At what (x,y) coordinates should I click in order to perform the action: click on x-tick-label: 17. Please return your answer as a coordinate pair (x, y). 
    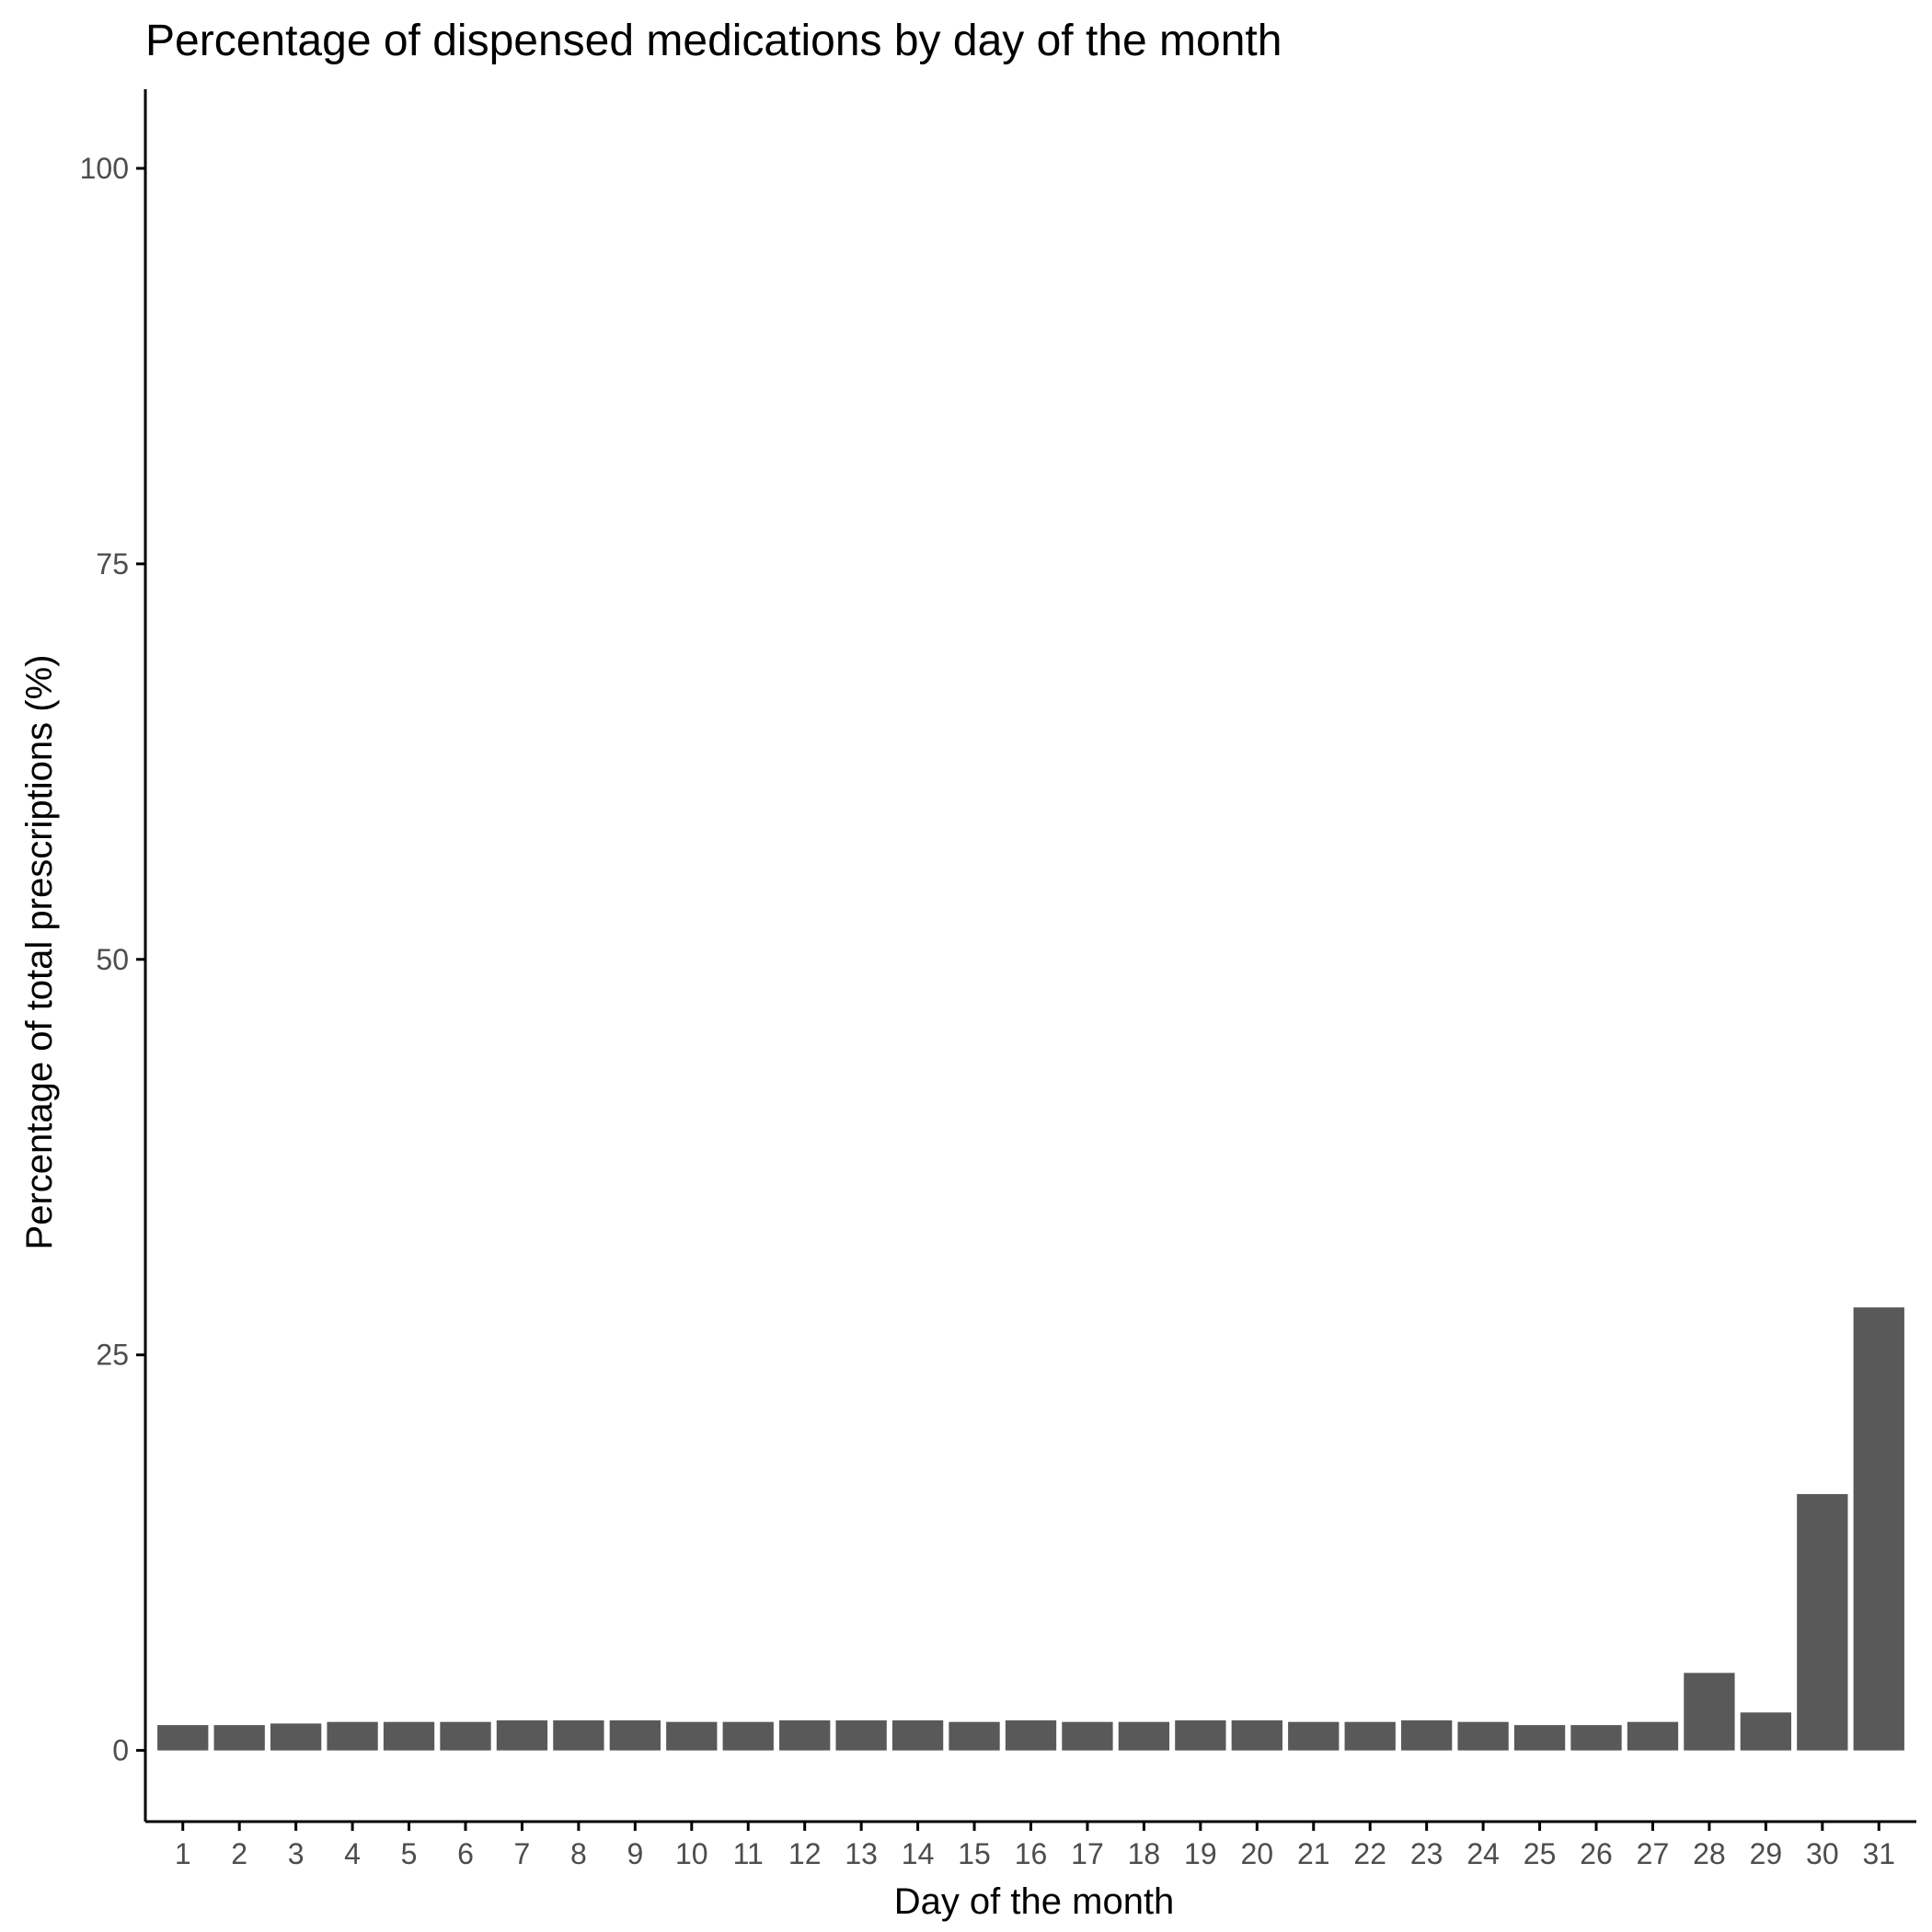
    Looking at the image, I should click on (1087, 1853).